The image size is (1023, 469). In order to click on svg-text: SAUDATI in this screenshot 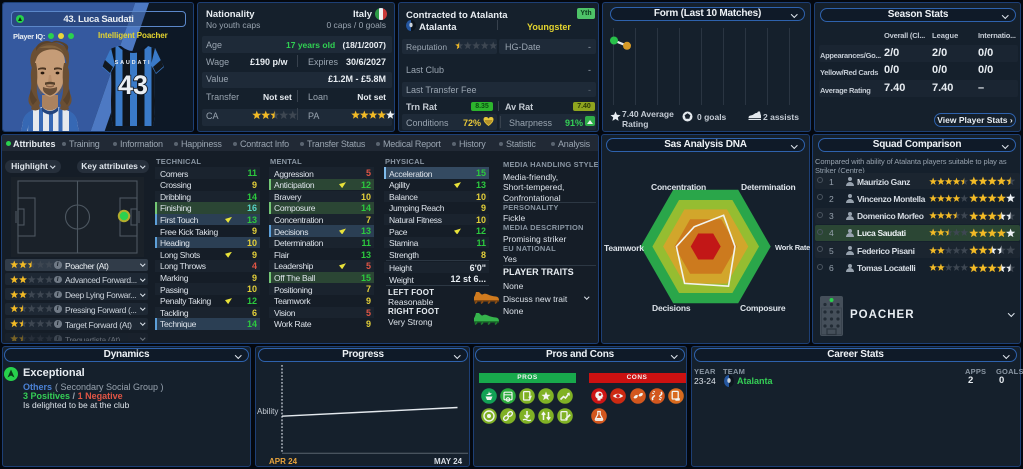, I will do `click(133, 63)`.